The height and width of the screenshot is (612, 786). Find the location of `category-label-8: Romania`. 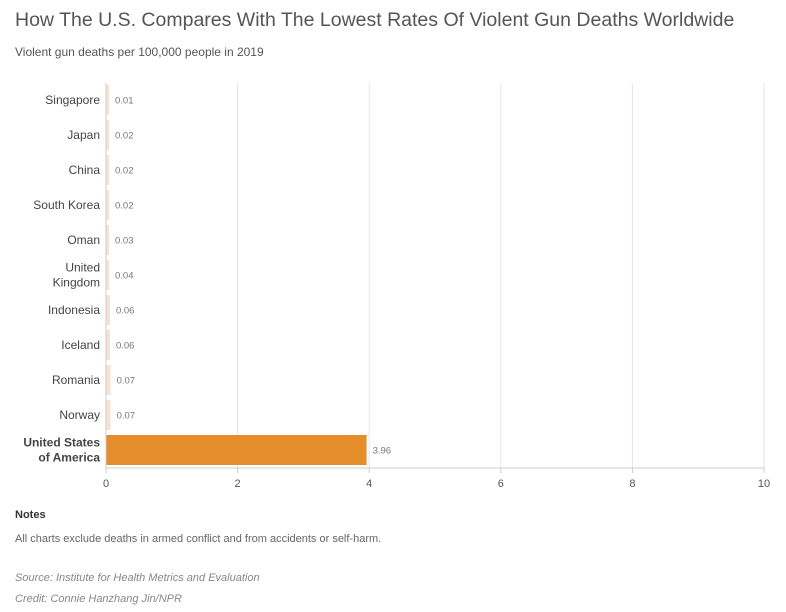

category-label-8: Romania is located at coordinates (76, 380).